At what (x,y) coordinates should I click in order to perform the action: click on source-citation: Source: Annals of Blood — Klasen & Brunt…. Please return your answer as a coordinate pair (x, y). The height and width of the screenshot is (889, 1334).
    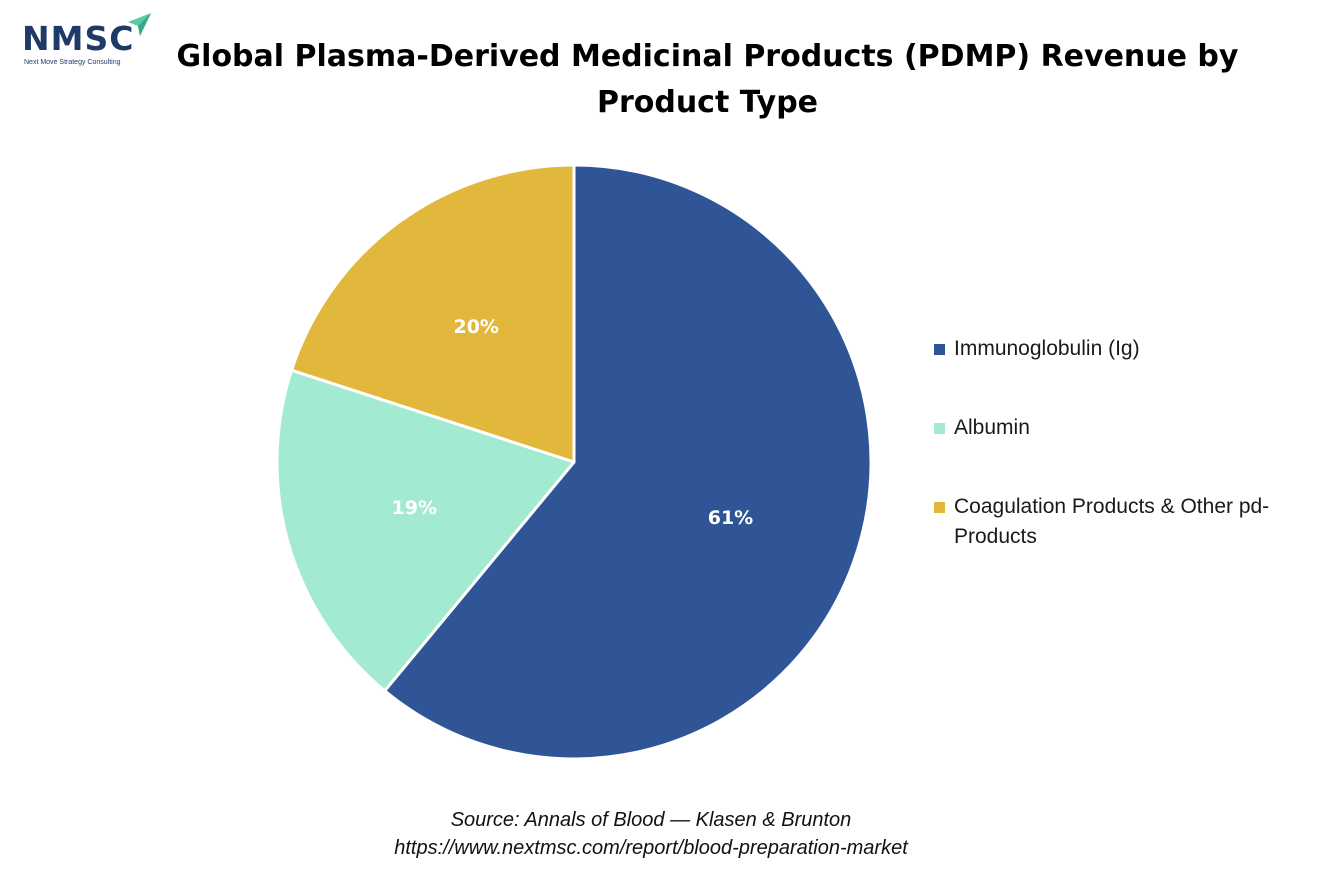
    Looking at the image, I should click on (651, 820).